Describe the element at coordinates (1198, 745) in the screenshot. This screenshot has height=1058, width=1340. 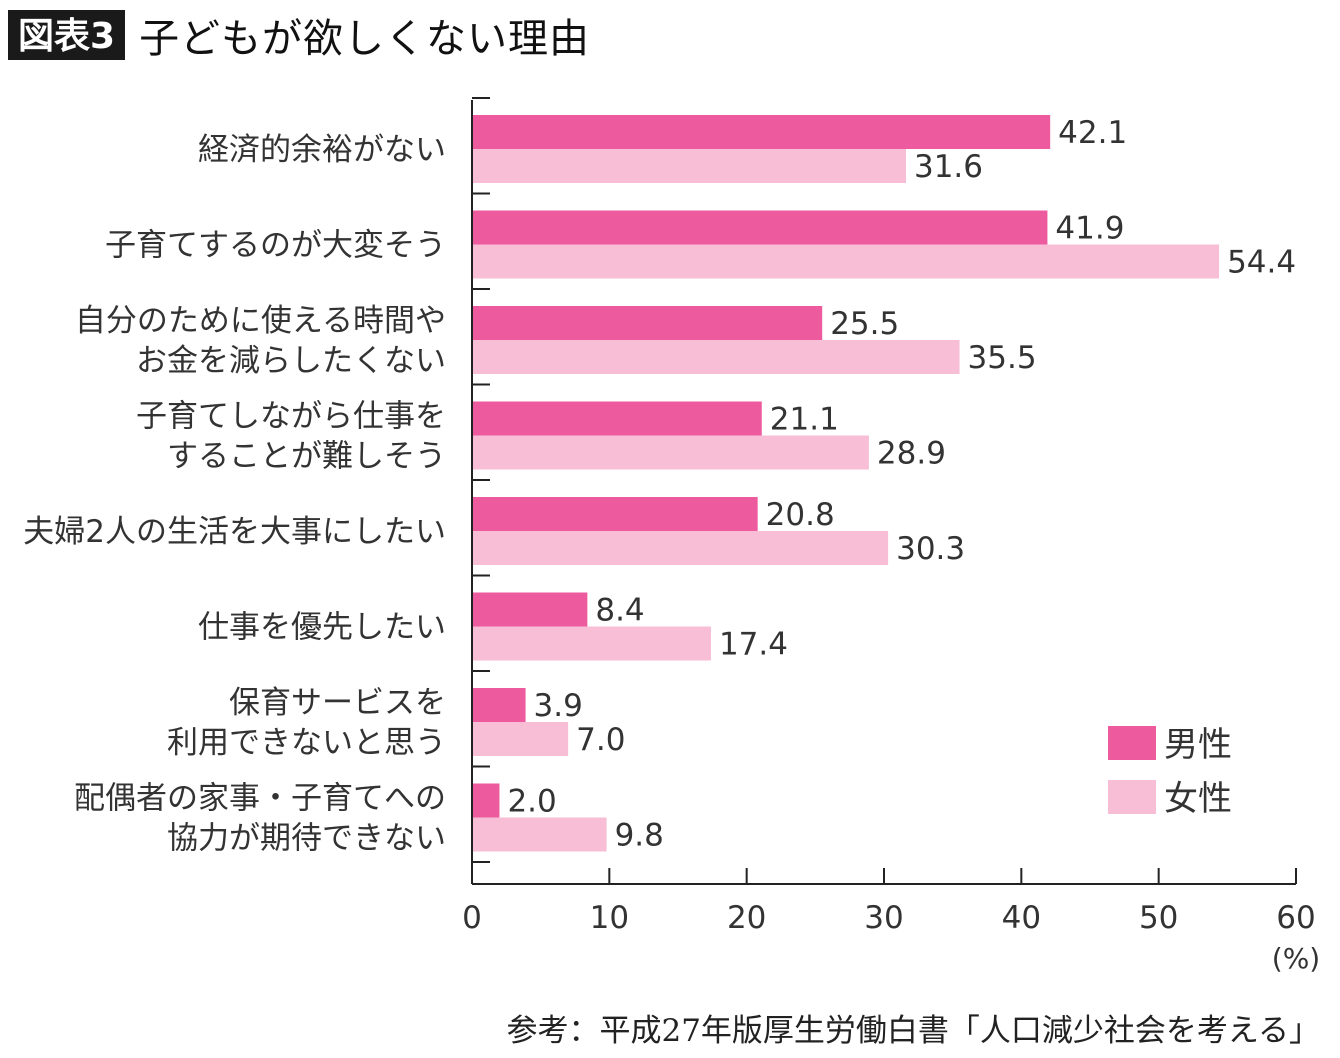
I see `legend-label-male: 男性` at that location.